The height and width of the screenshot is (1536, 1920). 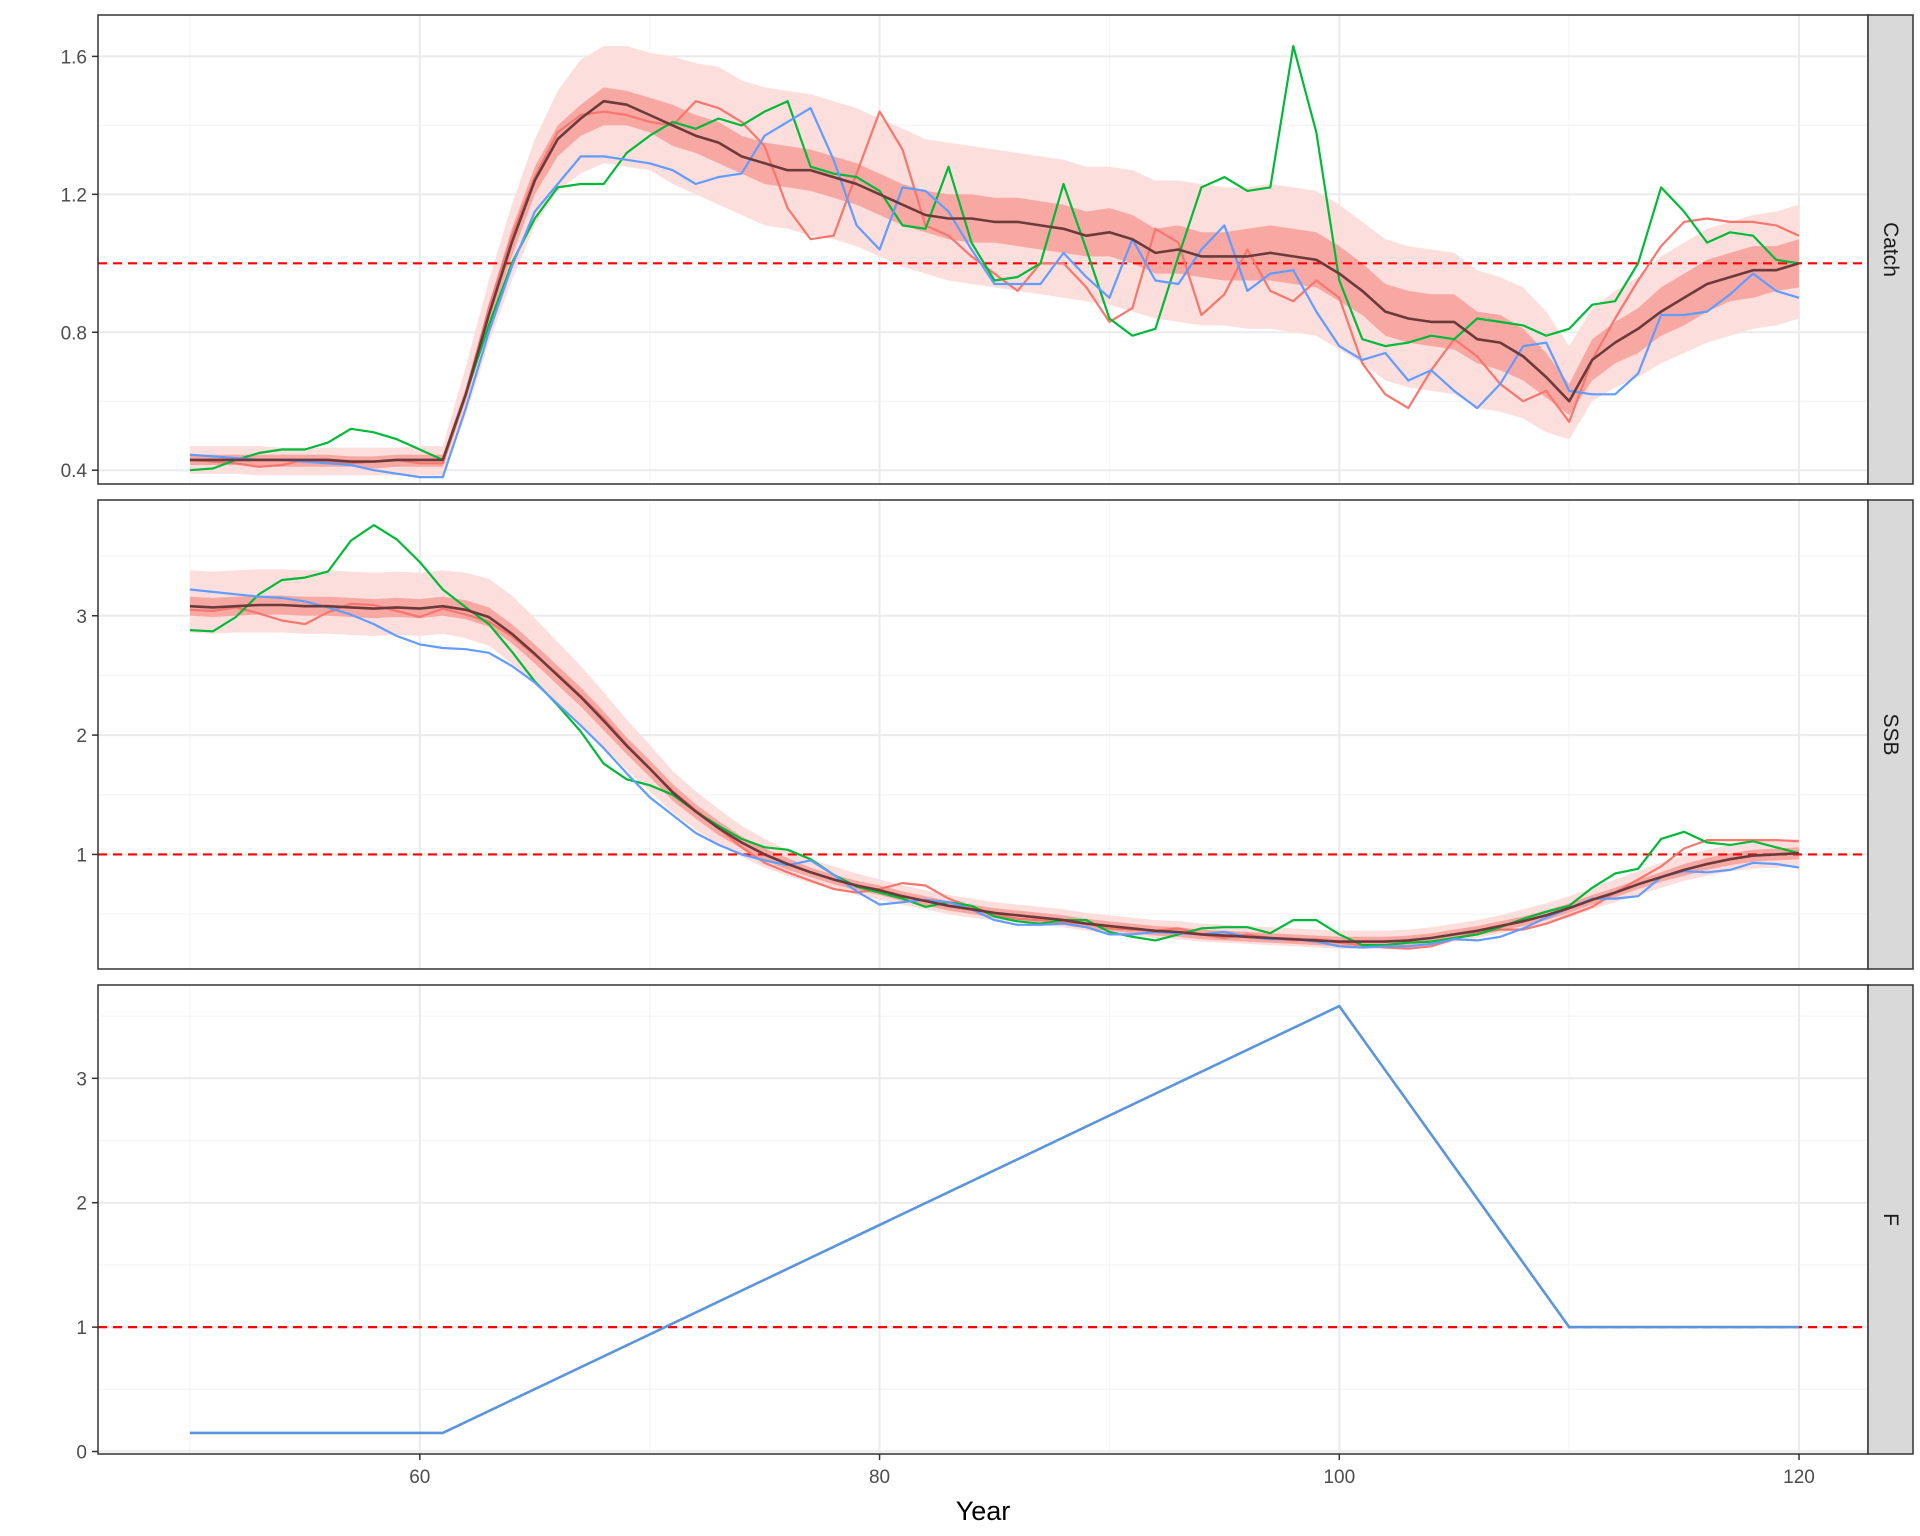 I want to click on x-axis-title: Year, so click(x=983, y=1511).